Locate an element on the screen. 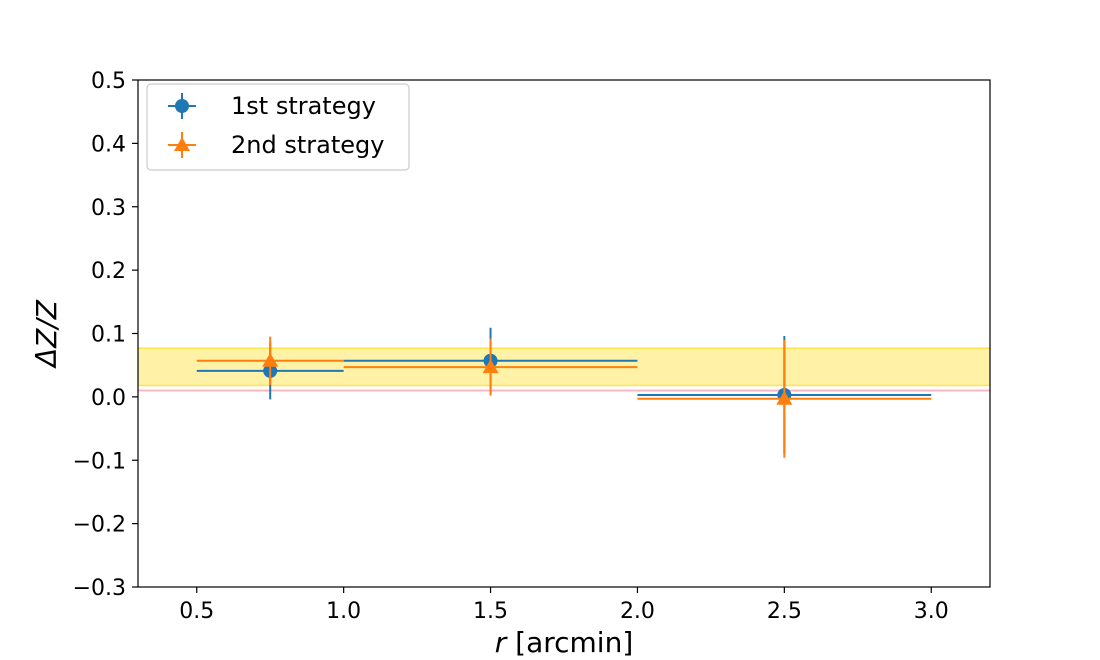 This screenshot has width=1100, height=660. legend-box is located at coordinates (278, 127).